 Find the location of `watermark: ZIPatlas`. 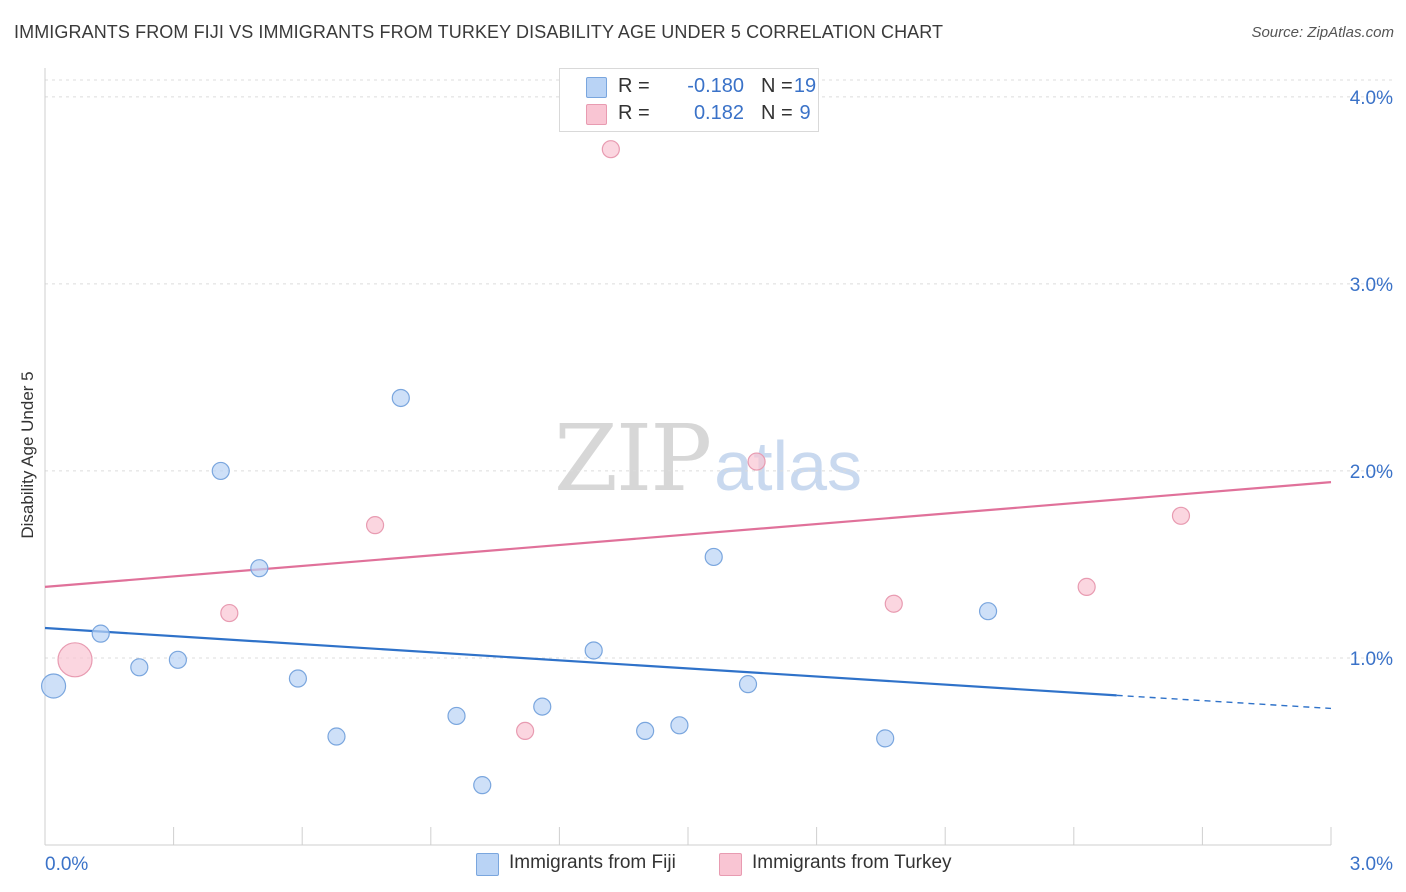

watermark: ZIPatlas is located at coordinates (708, 458).